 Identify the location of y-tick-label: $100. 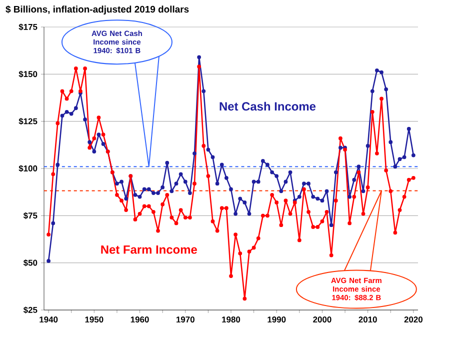
(28, 168).